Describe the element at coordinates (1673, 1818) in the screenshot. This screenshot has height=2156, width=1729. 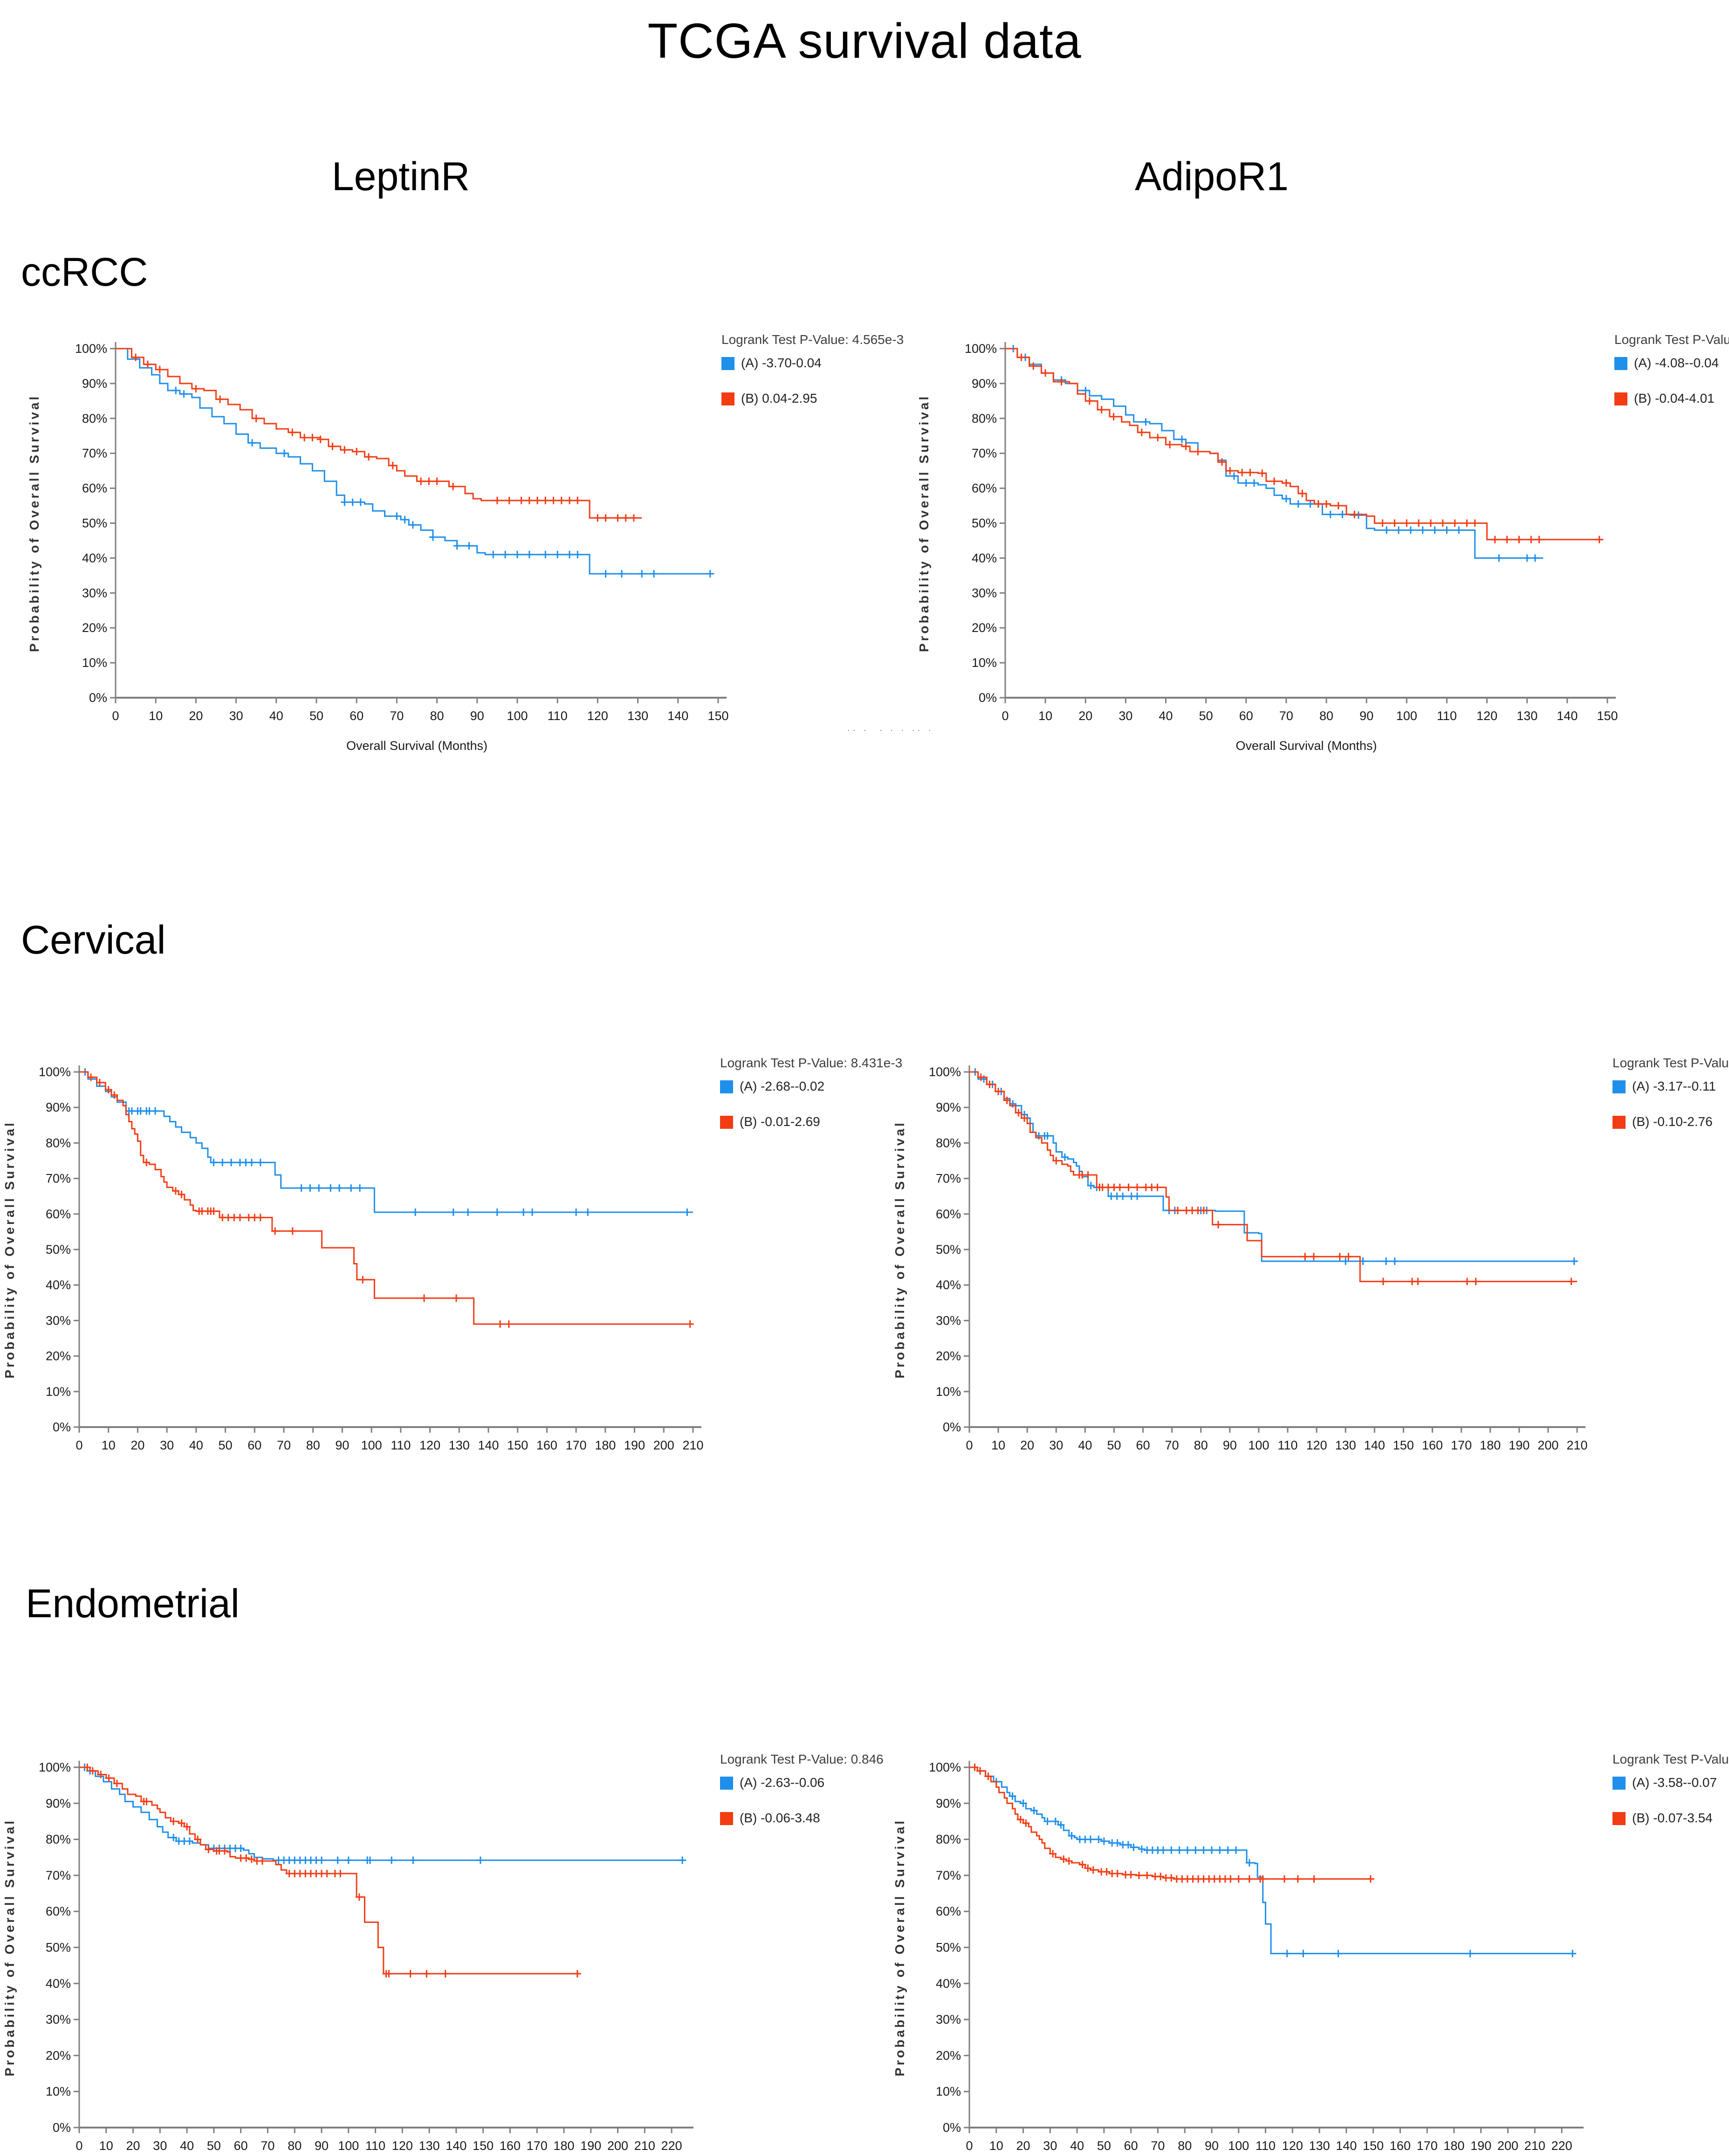
I see `legend-series-label: (B) -0.07-3.54` at that location.